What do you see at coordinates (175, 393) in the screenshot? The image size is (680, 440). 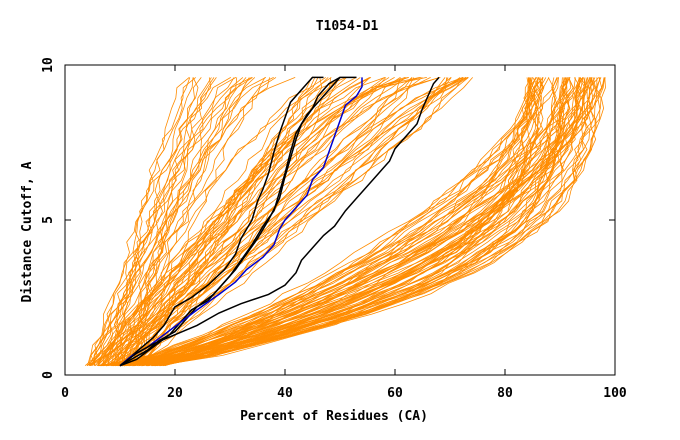 I see `x-tick-label: 20` at bounding box center [175, 393].